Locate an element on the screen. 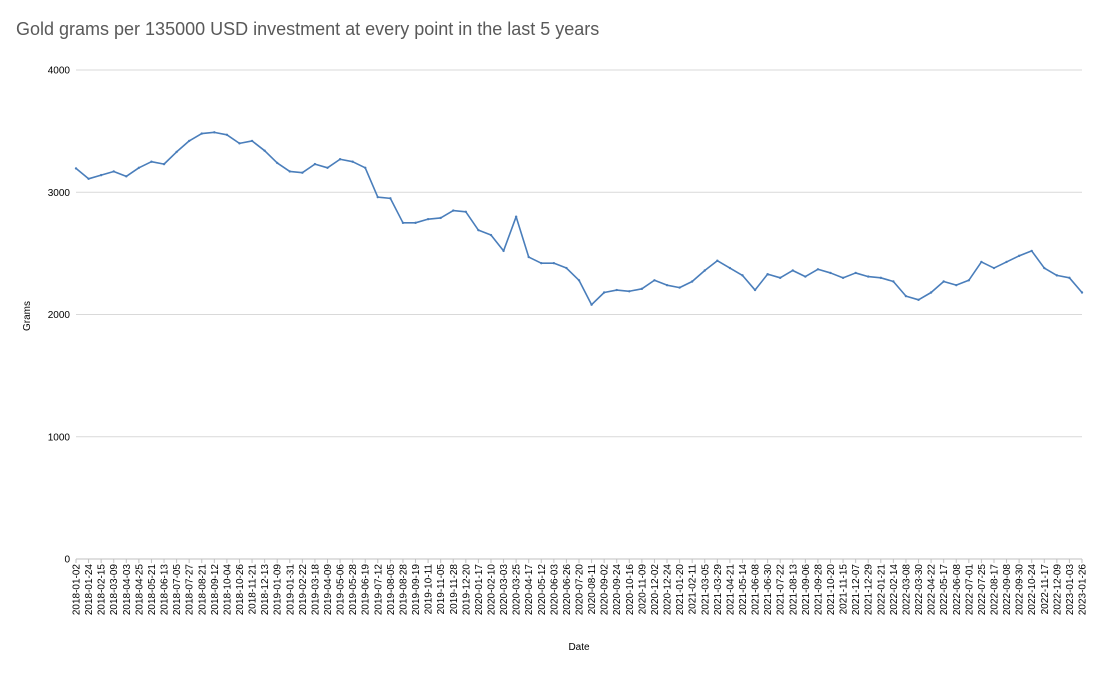 This screenshot has width=1095, height=675. x-tick-label: 2021-08-13 is located at coordinates (793, 590).